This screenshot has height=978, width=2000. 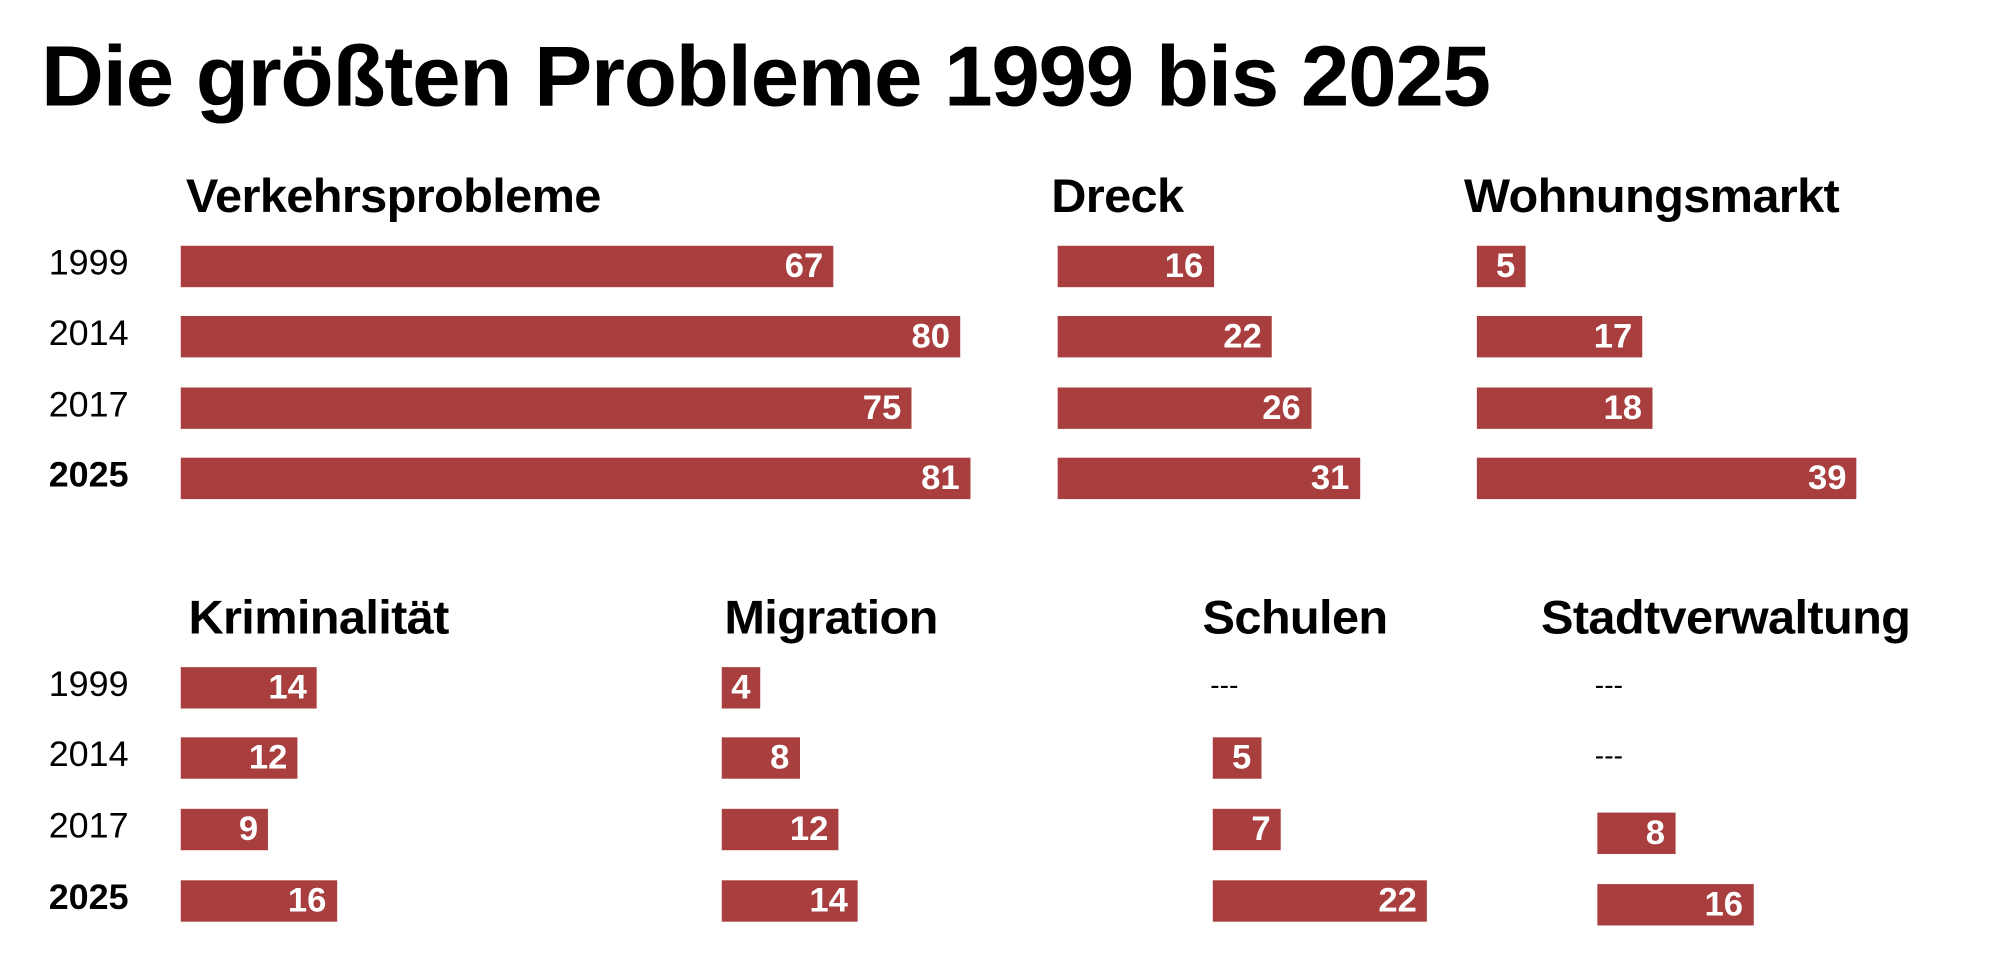 I want to click on bar: 4, so click(x=741, y=688).